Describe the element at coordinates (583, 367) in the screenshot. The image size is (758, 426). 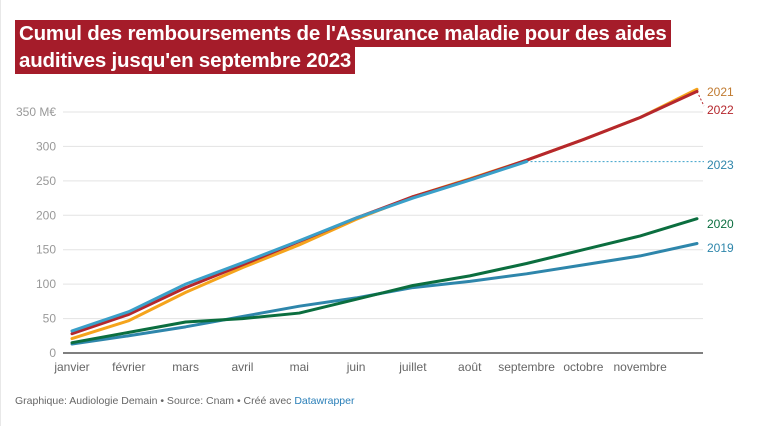
I see `x-tick-label: octobre` at that location.